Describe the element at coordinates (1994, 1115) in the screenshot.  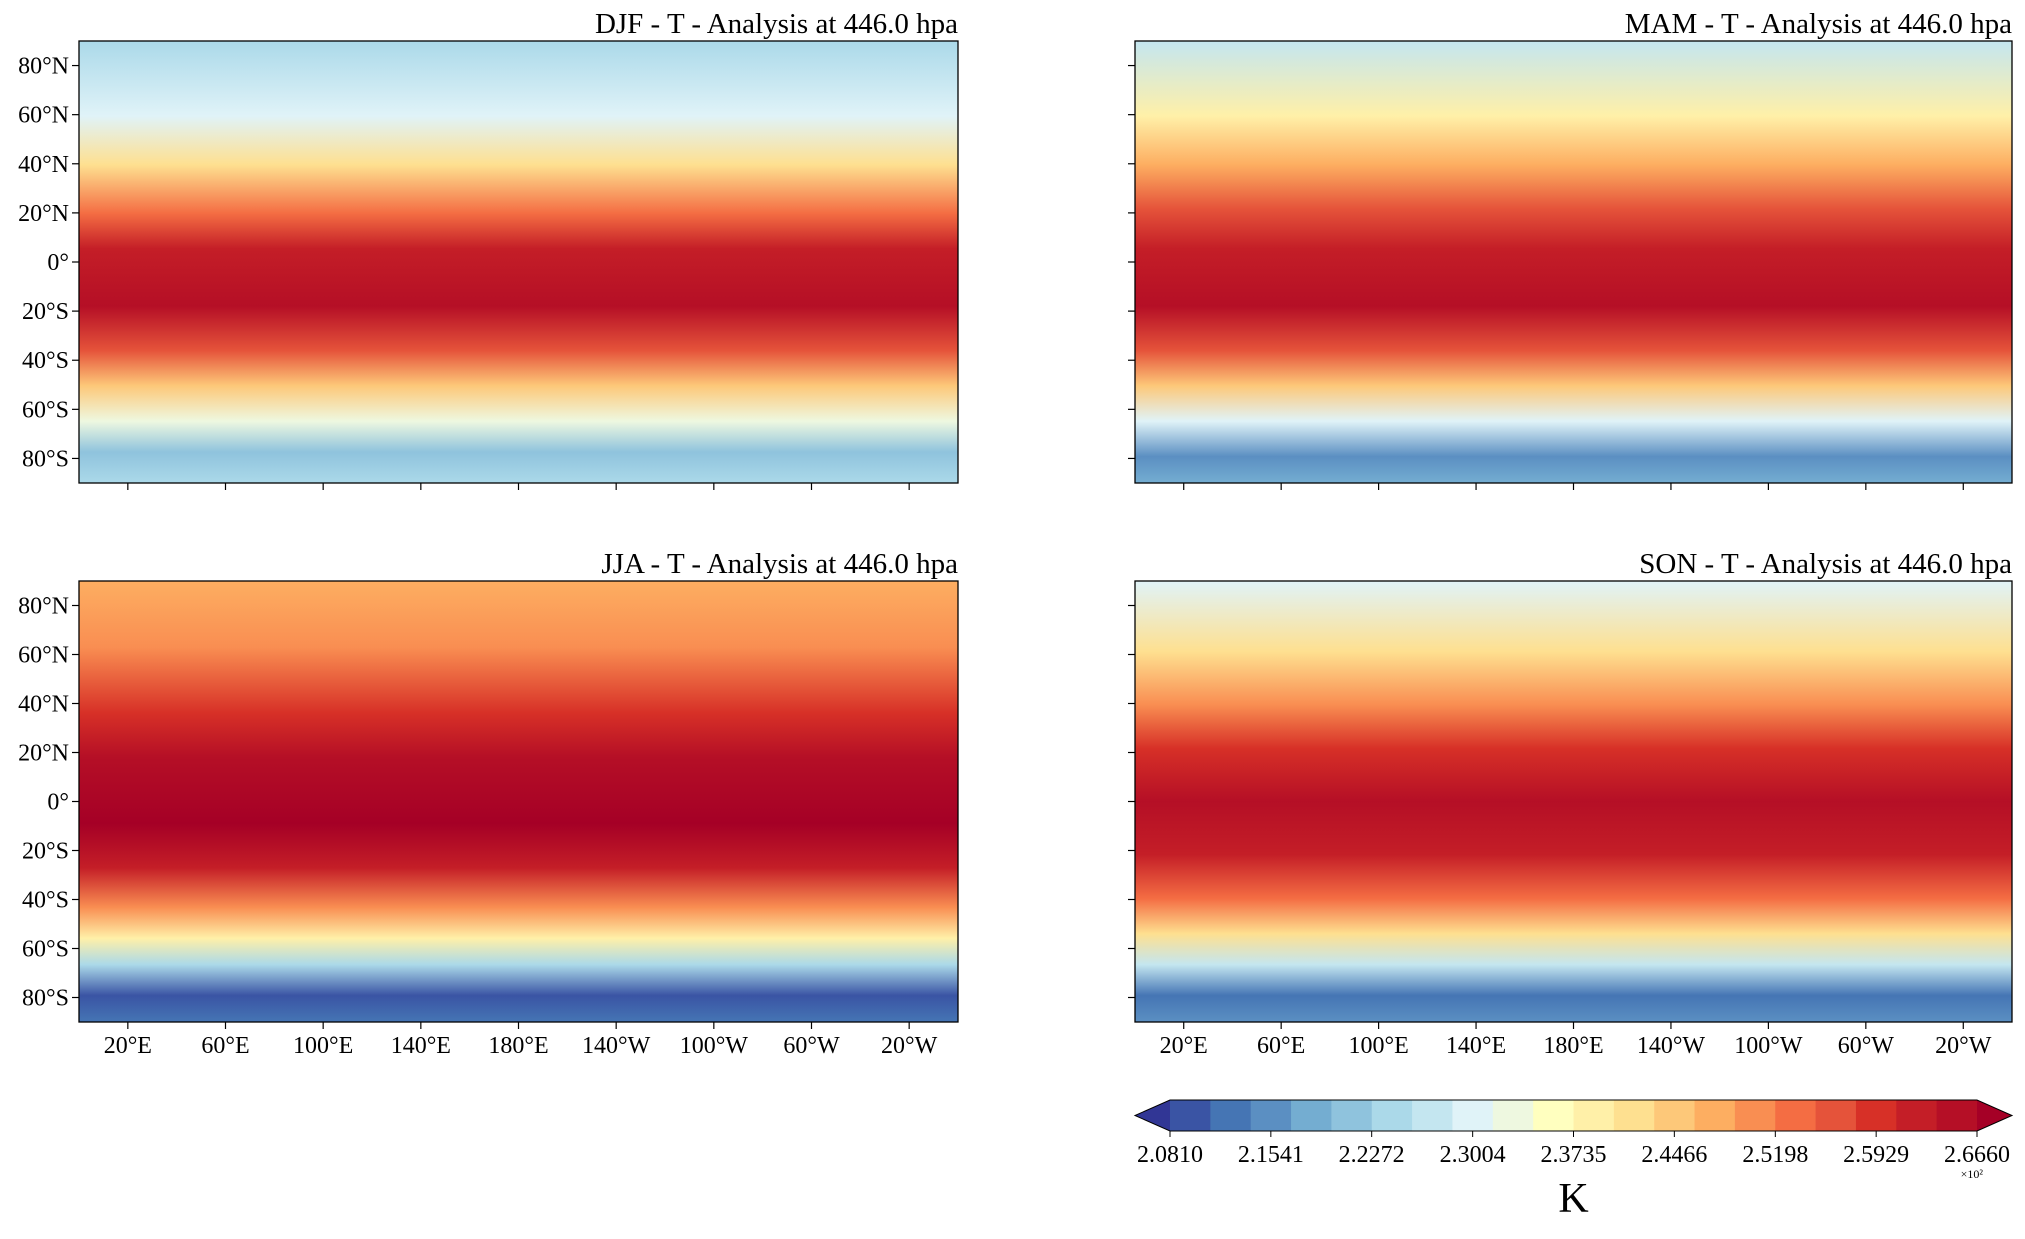
I see `colorbar-extend-high` at that location.